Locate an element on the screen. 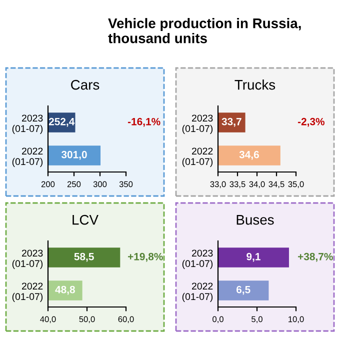 The height and width of the screenshot is (340, 340). x-tick-label: 33,0 is located at coordinates (218, 184).